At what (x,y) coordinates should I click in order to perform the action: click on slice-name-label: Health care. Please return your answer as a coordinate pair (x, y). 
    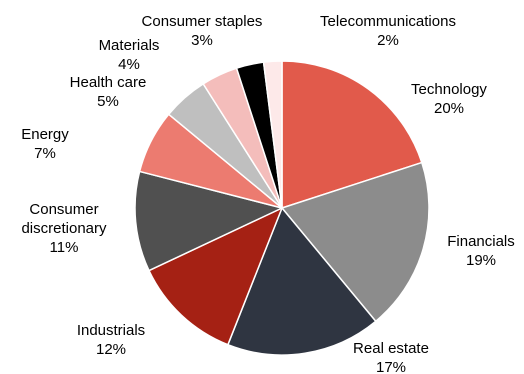
    Looking at the image, I should click on (108, 82).